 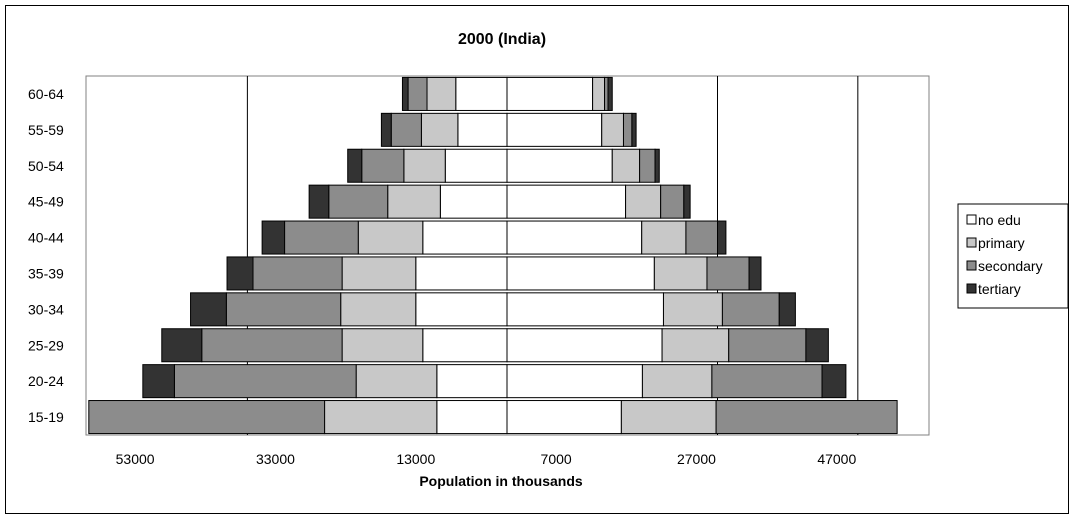 What do you see at coordinates (46, 345) in the screenshot?
I see `y-tick-label: 25-29` at bounding box center [46, 345].